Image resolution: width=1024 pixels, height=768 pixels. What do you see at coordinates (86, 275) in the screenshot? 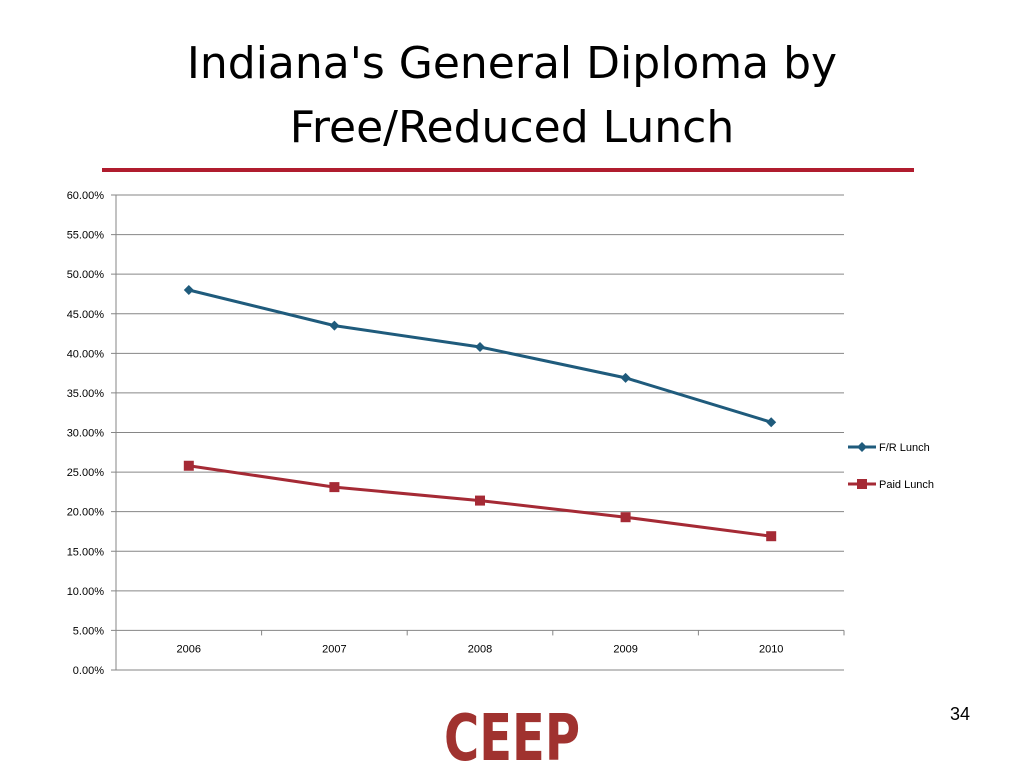
I see `y-tick-label: 50.00%` at bounding box center [86, 275].